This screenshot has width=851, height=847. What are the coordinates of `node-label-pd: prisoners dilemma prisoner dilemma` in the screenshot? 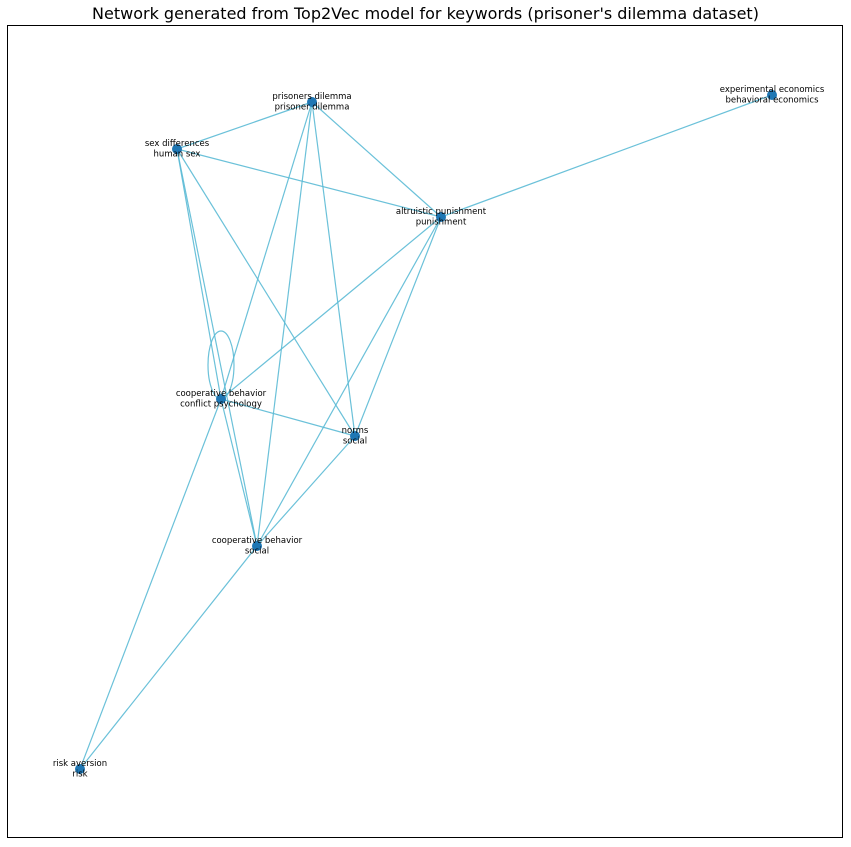 It's located at (311, 102).